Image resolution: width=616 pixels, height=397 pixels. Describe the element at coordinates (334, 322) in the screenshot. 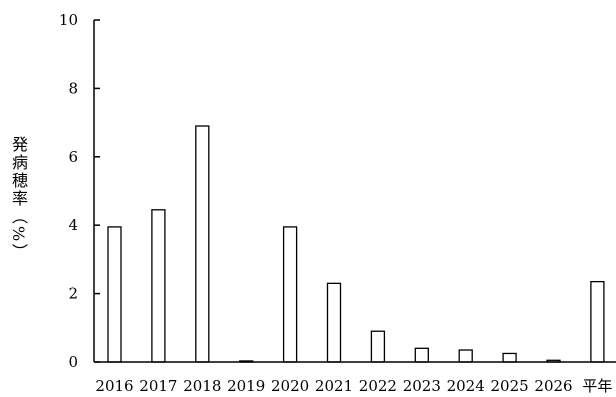

I see `bar-2021` at that location.